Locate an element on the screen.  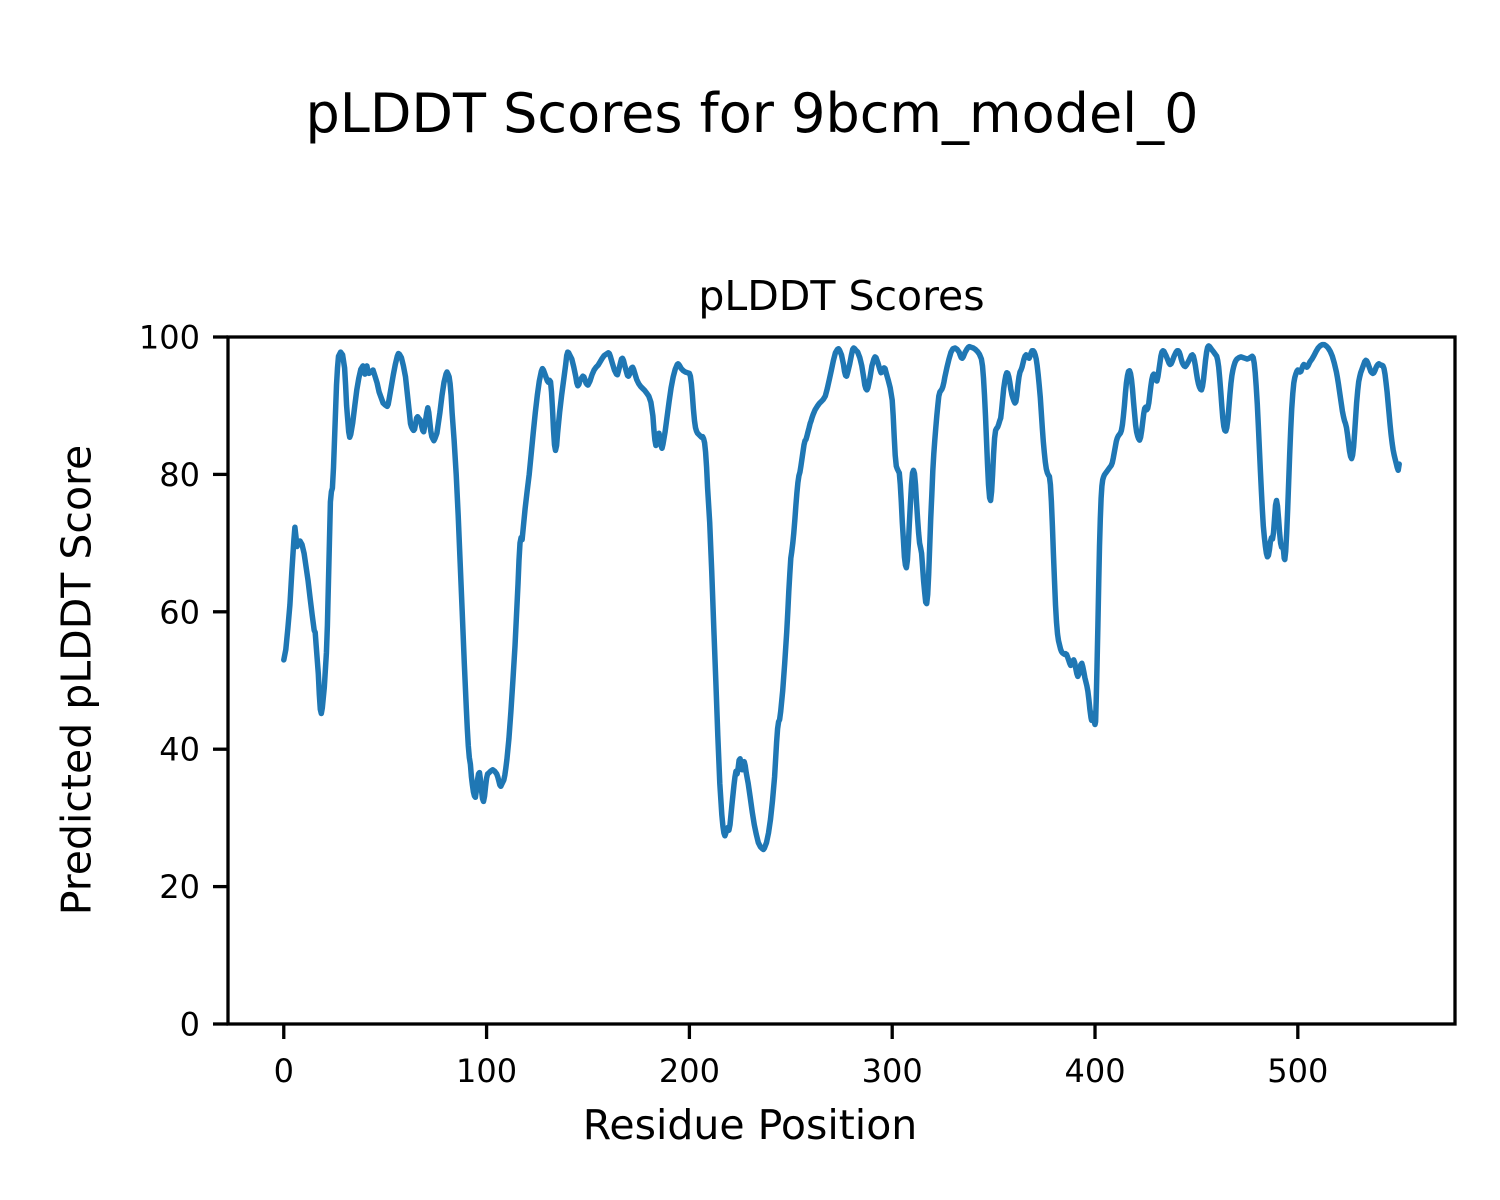
y-tick-label: 100 is located at coordinates (169, 338).